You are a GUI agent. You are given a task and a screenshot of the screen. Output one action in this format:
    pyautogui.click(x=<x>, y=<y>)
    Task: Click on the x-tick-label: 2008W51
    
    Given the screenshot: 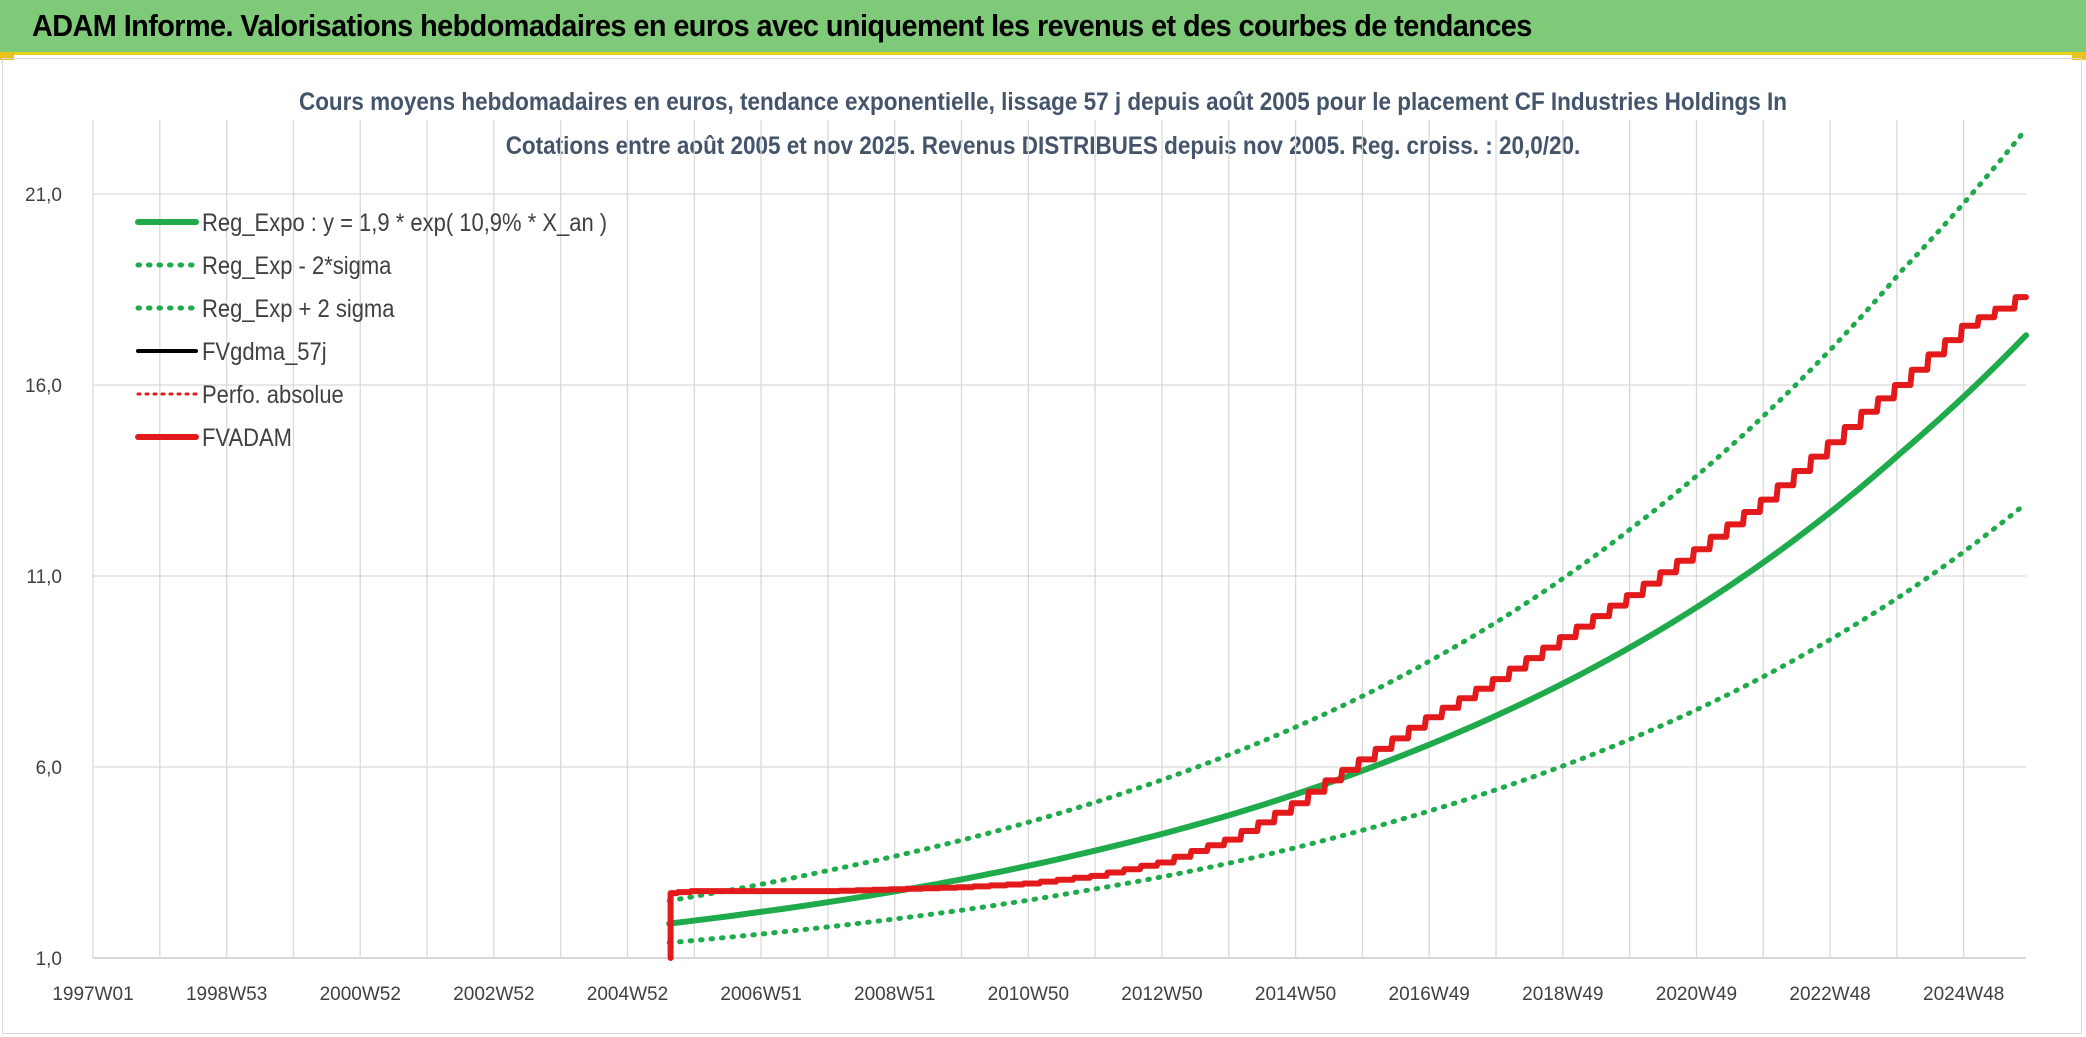 What is the action you would take?
    pyautogui.click(x=894, y=994)
    